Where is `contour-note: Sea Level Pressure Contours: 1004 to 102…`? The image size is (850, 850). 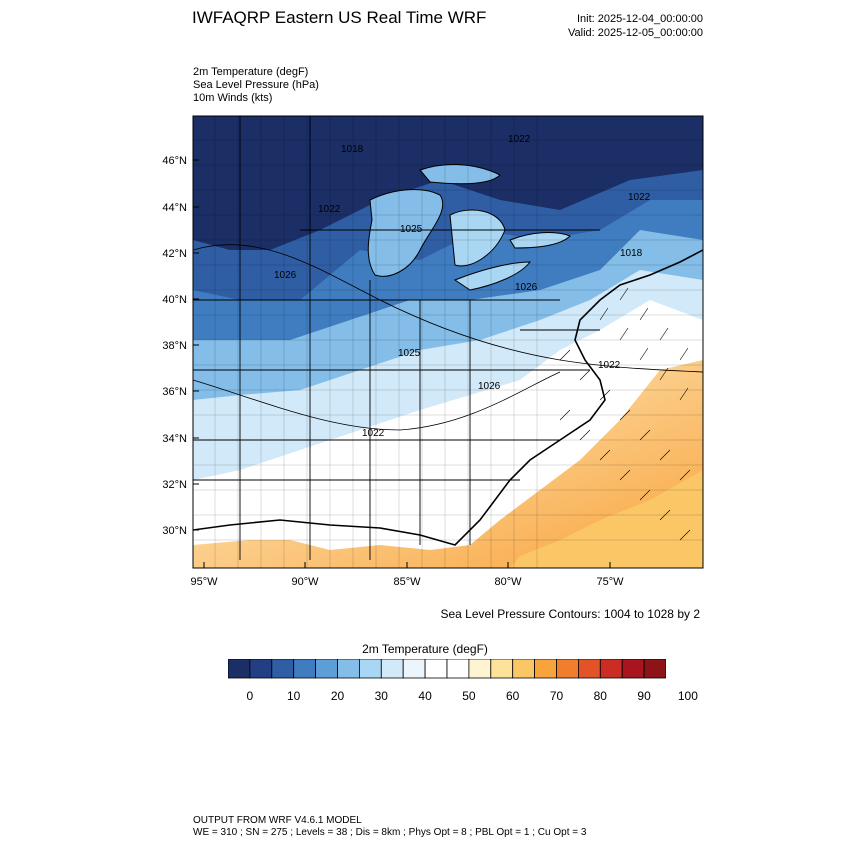
contour-note: Sea Level Pressure Contours: 1004 to 102… is located at coordinates (570, 614).